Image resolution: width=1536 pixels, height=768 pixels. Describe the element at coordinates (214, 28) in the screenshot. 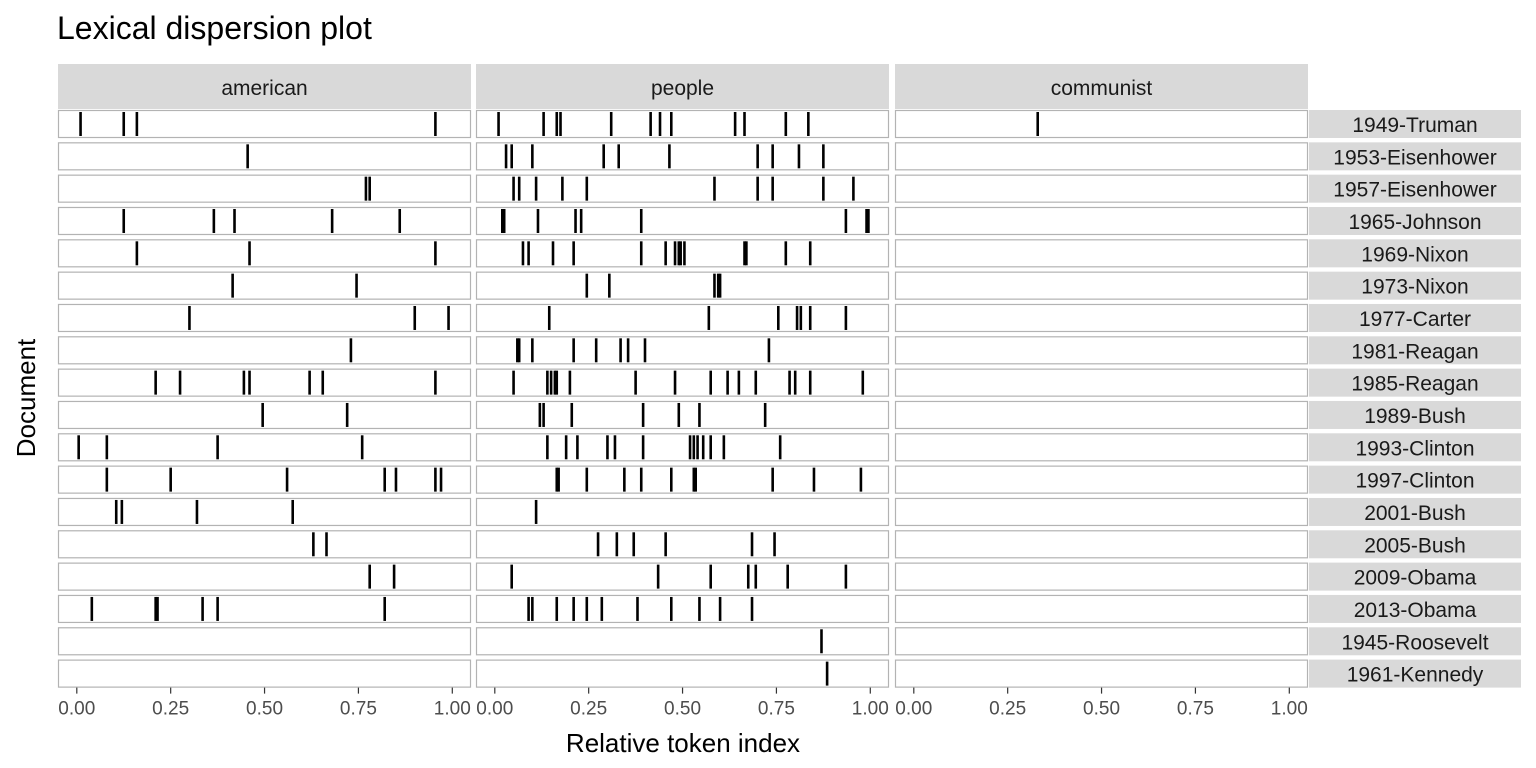

I see `chart-title: Lexical dispersion plot` at that location.